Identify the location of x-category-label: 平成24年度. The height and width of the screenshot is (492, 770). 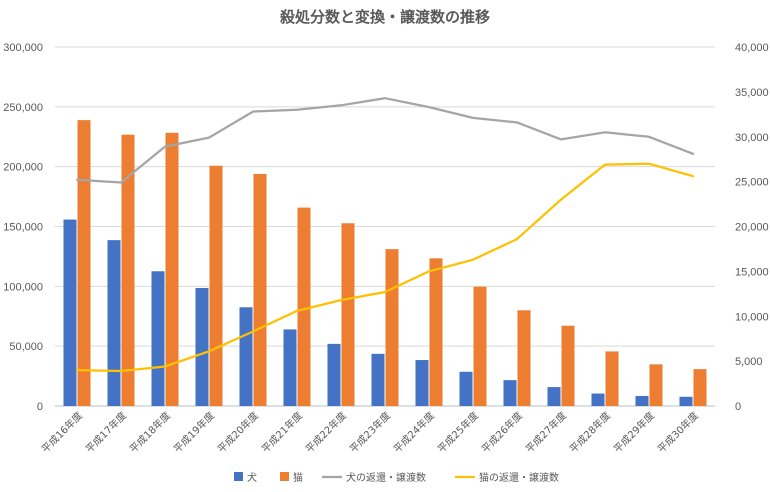
(414, 432).